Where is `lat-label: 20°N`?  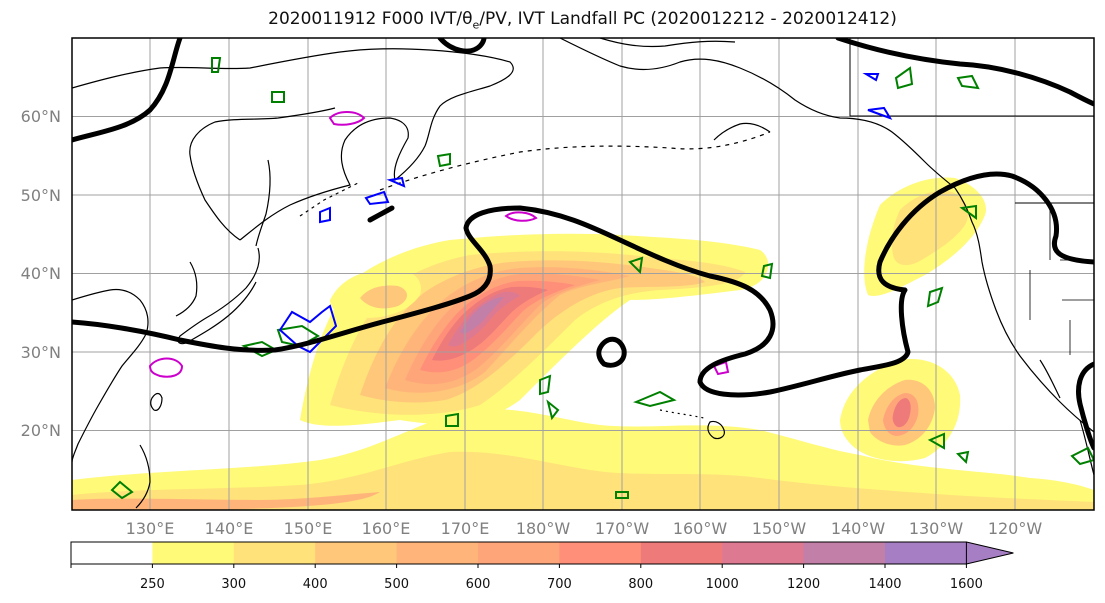 lat-label: 20°N is located at coordinates (41, 430).